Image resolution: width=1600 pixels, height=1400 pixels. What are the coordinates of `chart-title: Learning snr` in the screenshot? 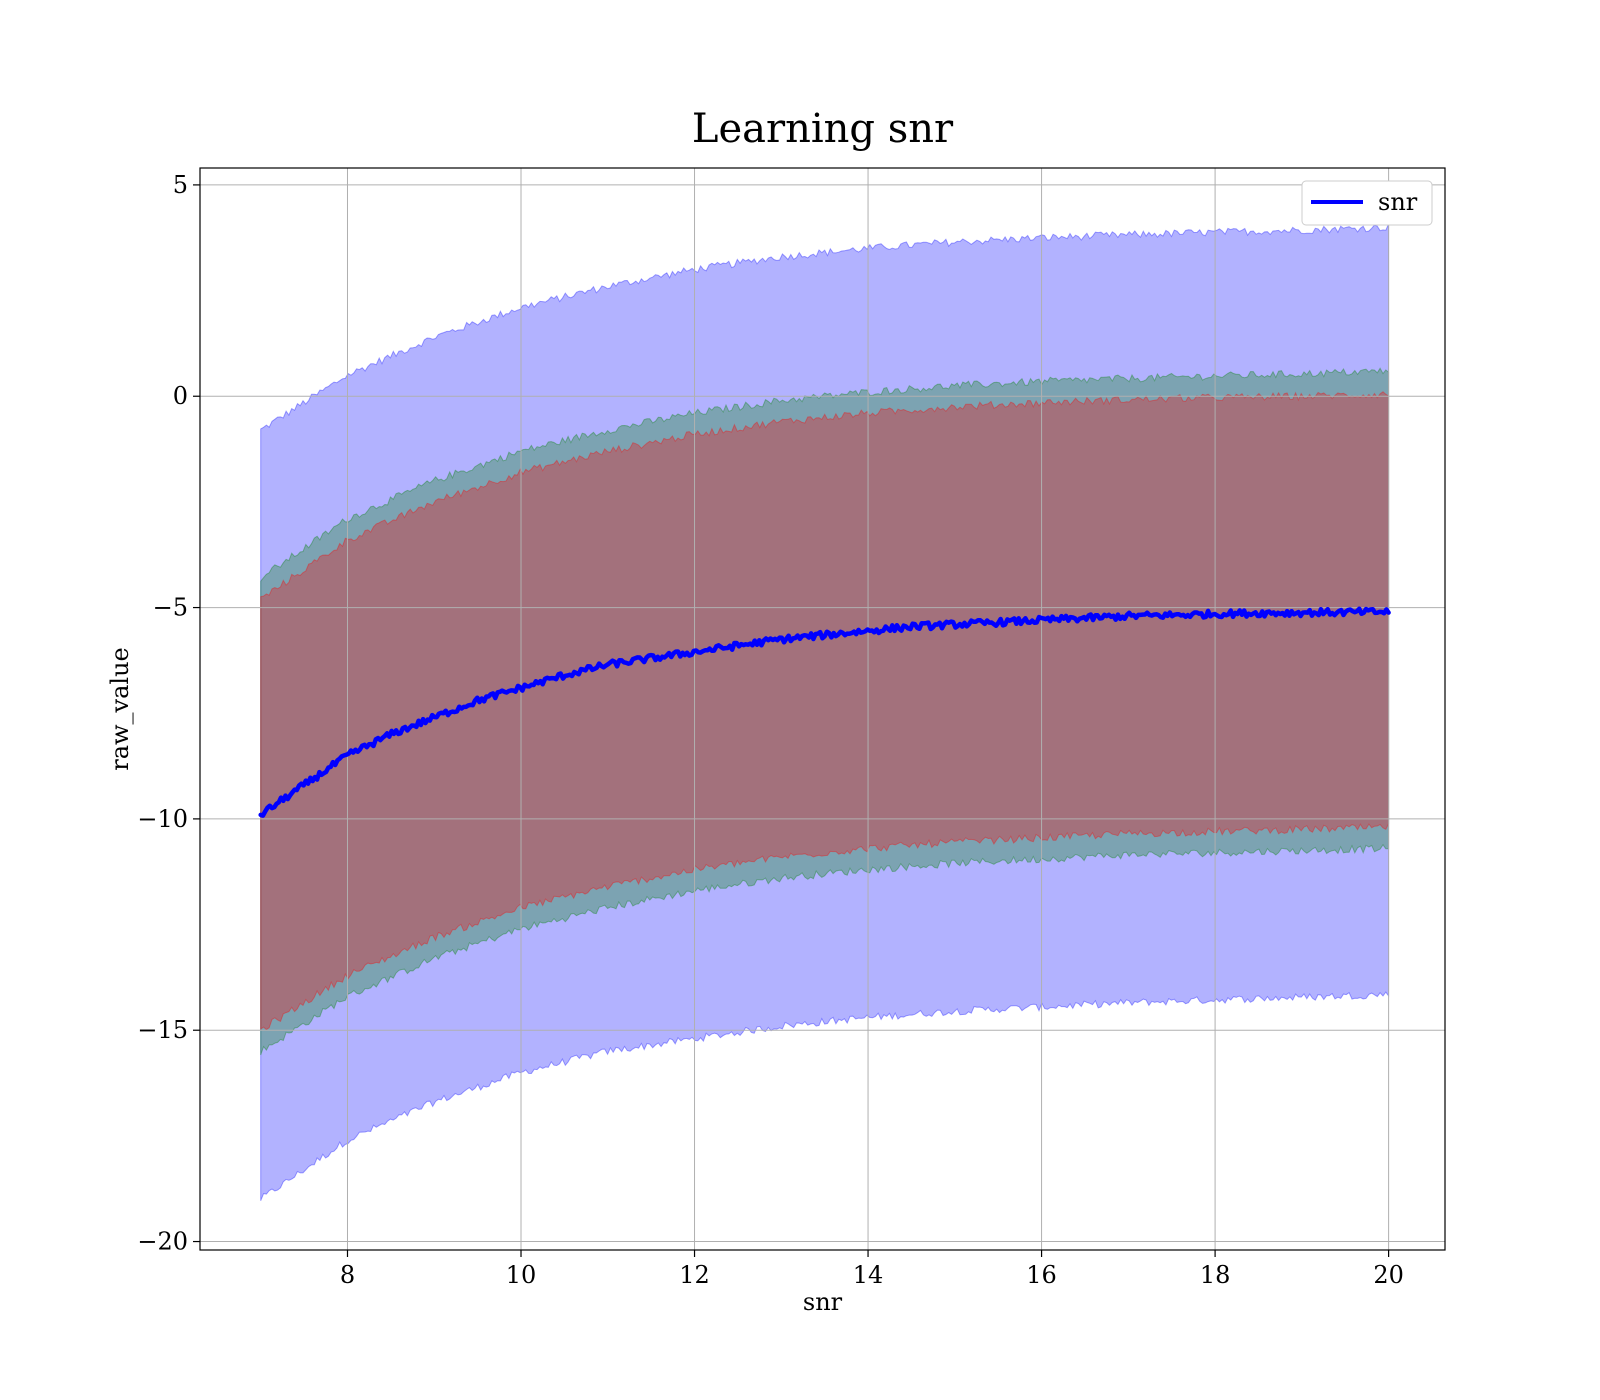 It's located at (823, 129).